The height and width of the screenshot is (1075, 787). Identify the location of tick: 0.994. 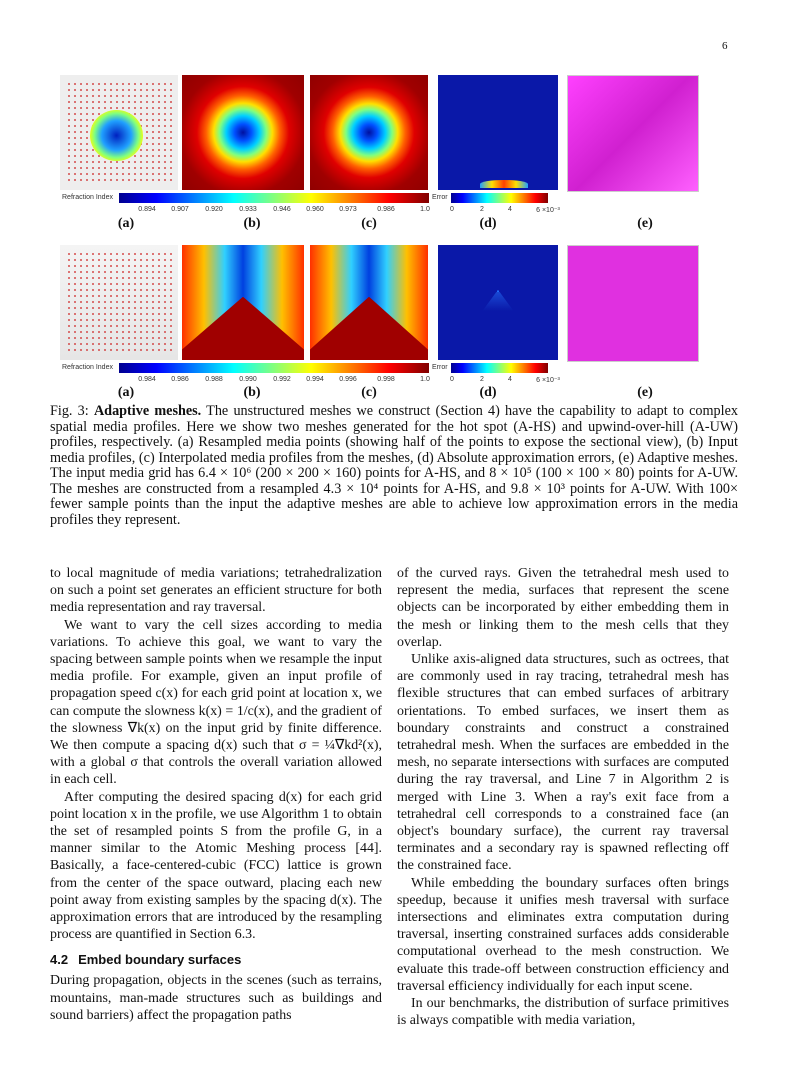
(315, 379).